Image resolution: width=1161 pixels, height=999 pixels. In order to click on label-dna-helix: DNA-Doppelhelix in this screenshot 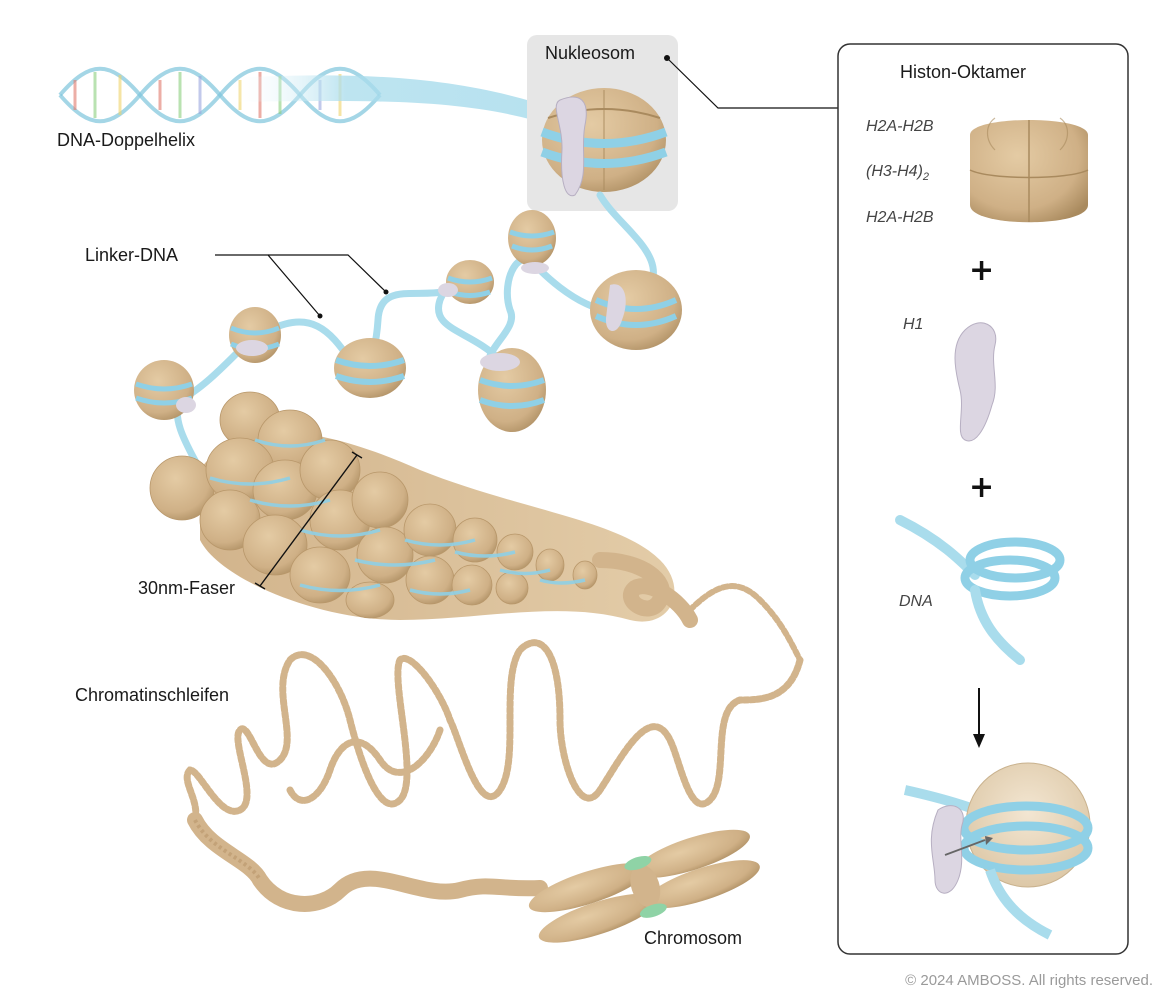, I will do `click(126, 140)`.